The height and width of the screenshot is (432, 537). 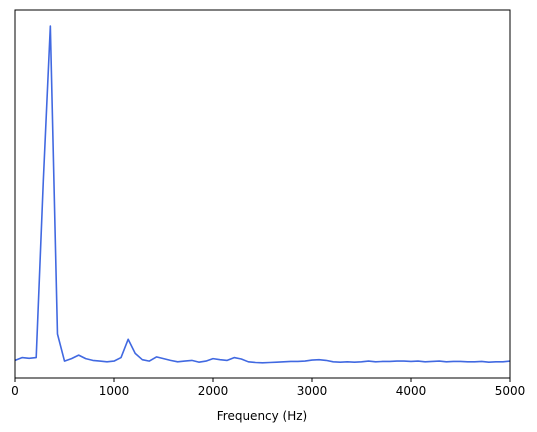 What do you see at coordinates (262, 416) in the screenshot?
I see `x-axis-label: Frequency (Hz)` at bounding box center [262, 416].